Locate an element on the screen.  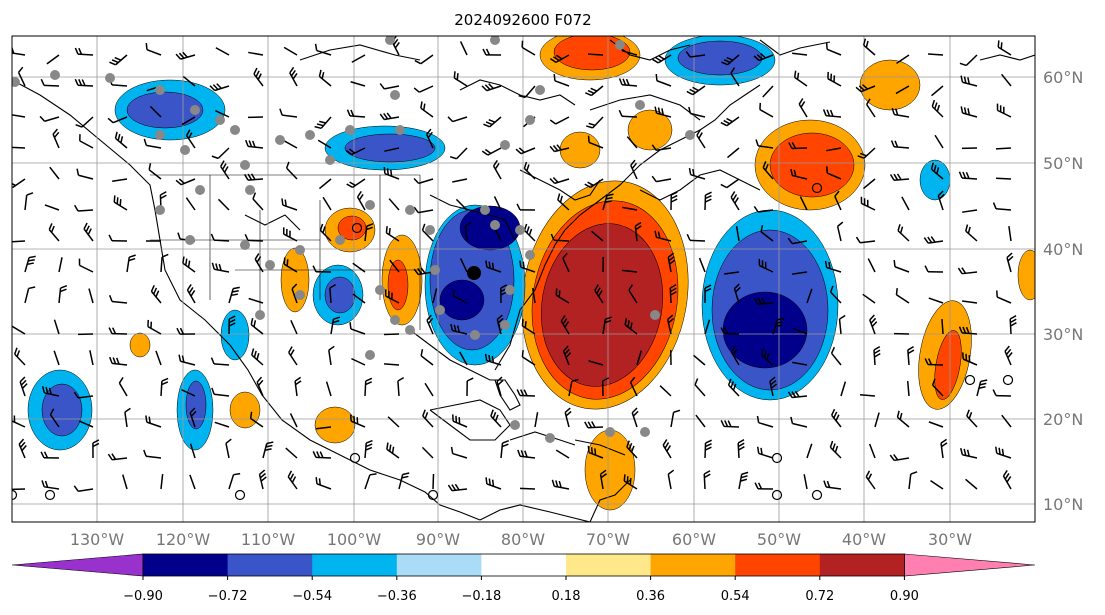
colorbar-label: −0.90 is located at coordinates (143, 596).